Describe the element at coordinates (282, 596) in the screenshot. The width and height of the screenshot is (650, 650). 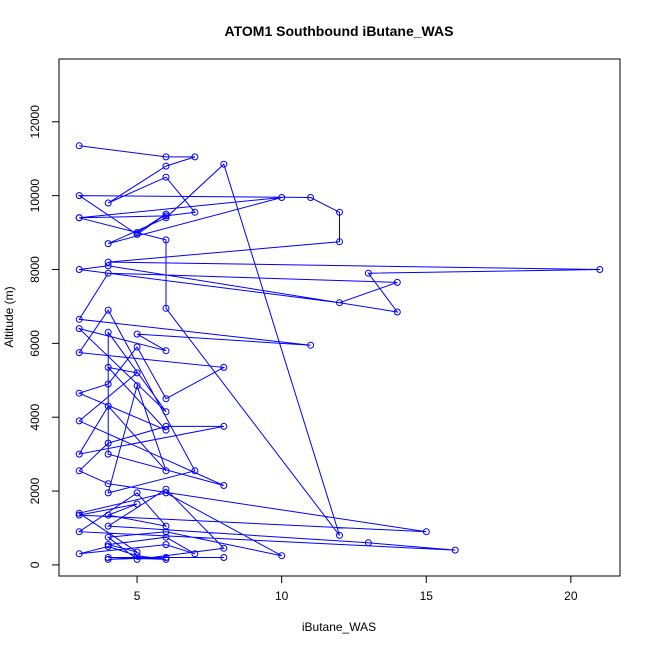
I see `x-tick-label: 10` at that location.